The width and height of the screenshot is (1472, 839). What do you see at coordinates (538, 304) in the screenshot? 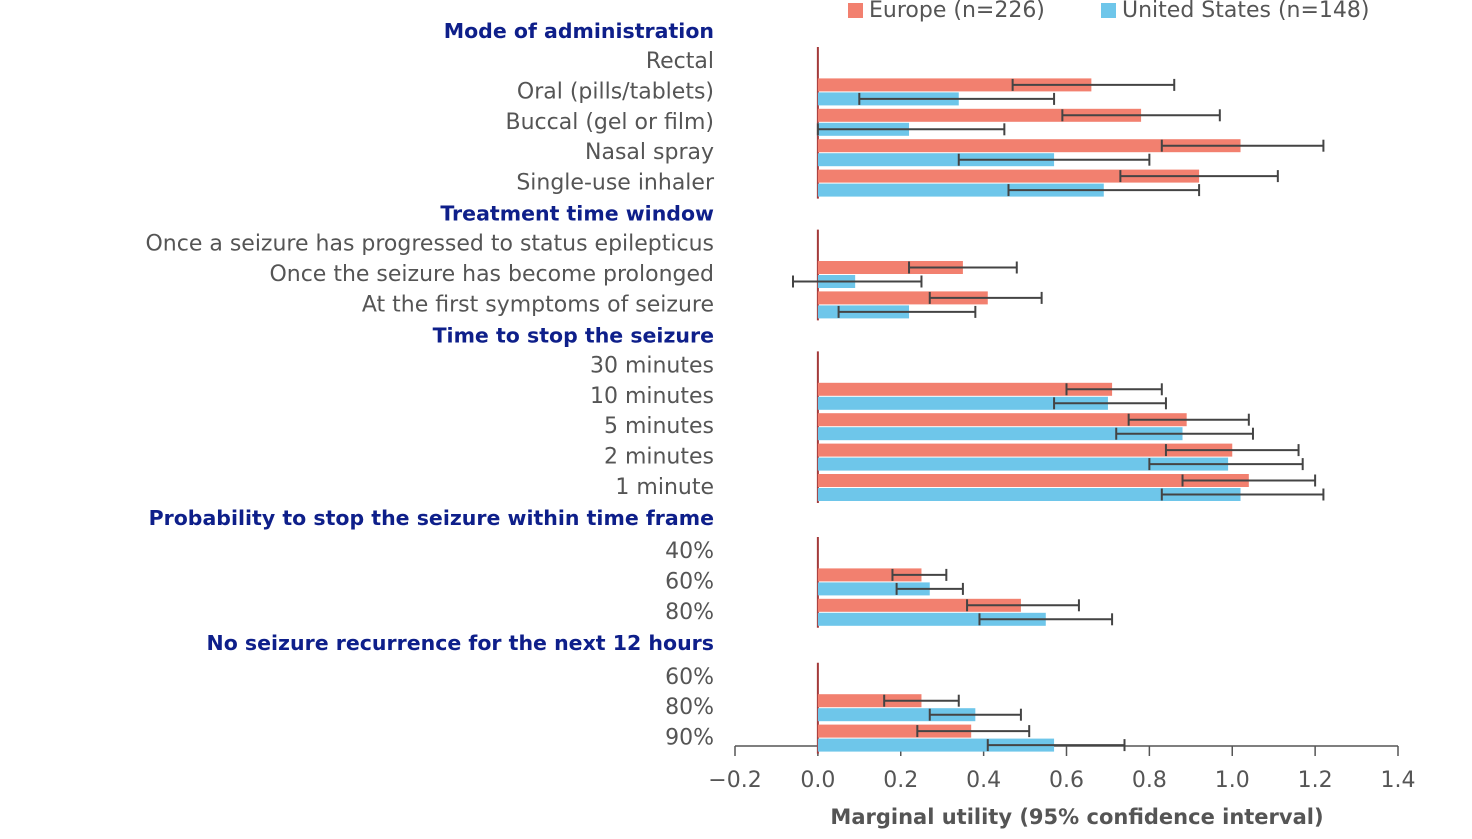
I see `category-label: At the first symptoms of seizure` at bounding box center [538, 304].